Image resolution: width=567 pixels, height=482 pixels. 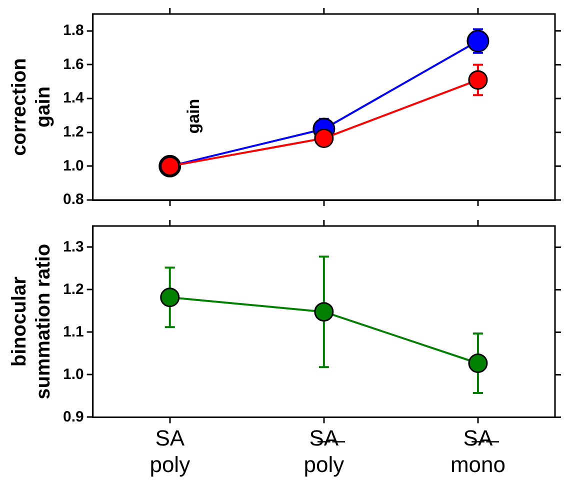 What do you see at coordinates (73, 199) in the screenshot?
I see `y-tick-label: 0.8` at bounding box center [73, 199].